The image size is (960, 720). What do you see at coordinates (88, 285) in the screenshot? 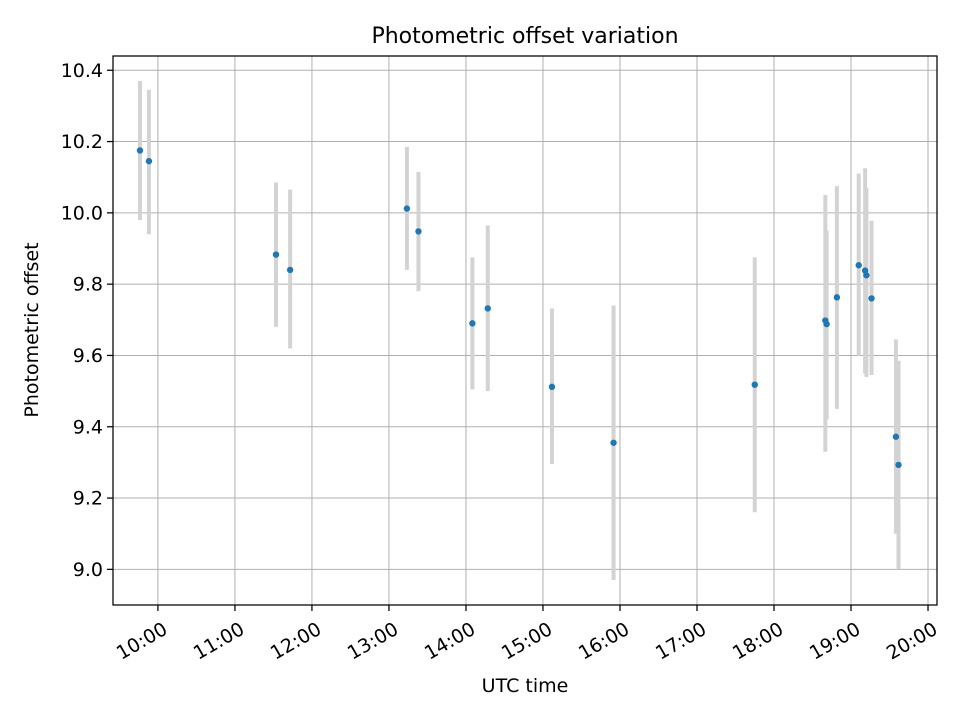
I see `y-tick-label: 9.8` at bounding box center [88, 285].